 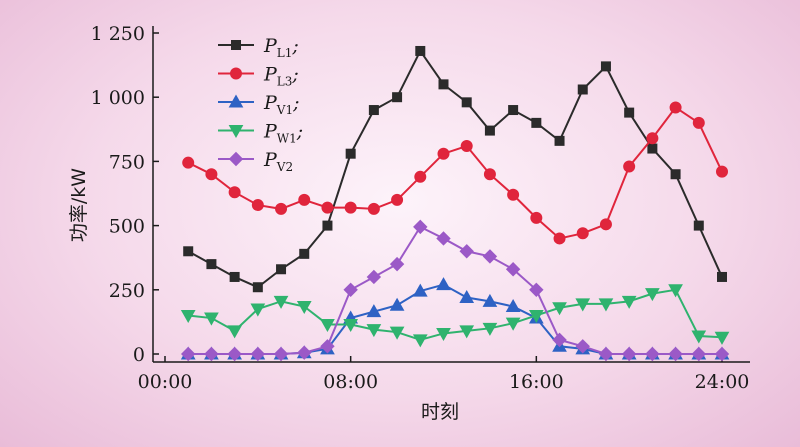 What do you see at coordinates (444, 374) in the screenshot?
I see `x-axis-ticks: 00:00 08:00 16:00 24:00` at bounding box center [444, 374].